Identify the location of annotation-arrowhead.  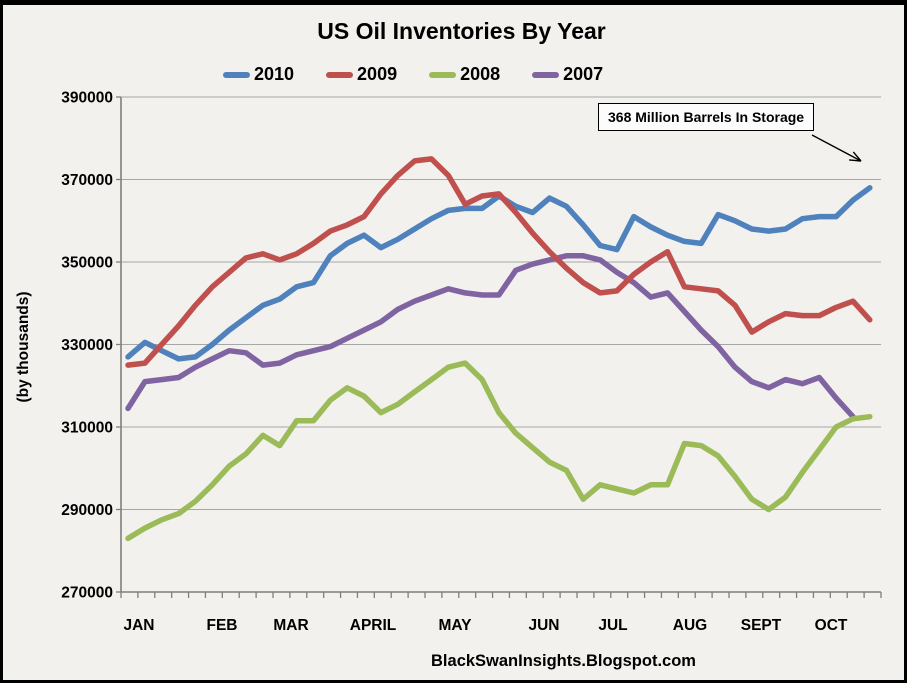
(855, 156).